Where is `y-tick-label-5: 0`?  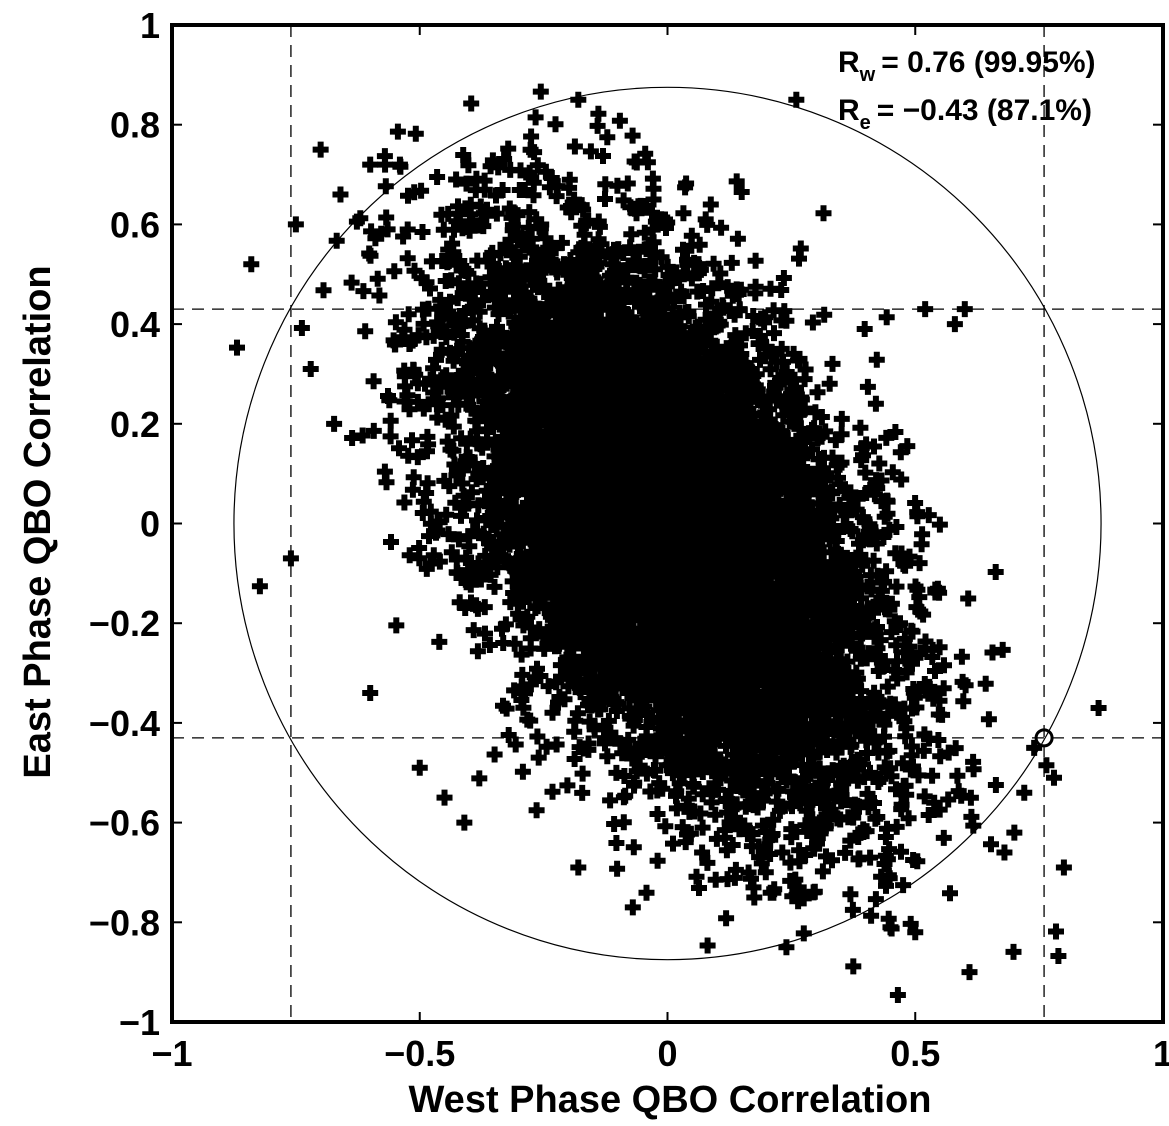
y-tick-label-5: 0 is located at coordinates (150, 524).